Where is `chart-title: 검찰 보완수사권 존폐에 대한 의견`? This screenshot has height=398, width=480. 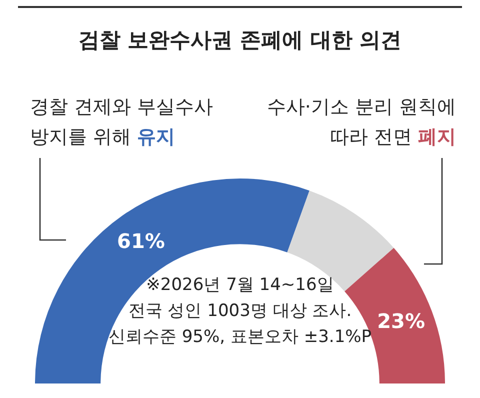 chart-title: 검찰 보완수사권 존폐에 대한 의견 is located at coordinates (240, 40).